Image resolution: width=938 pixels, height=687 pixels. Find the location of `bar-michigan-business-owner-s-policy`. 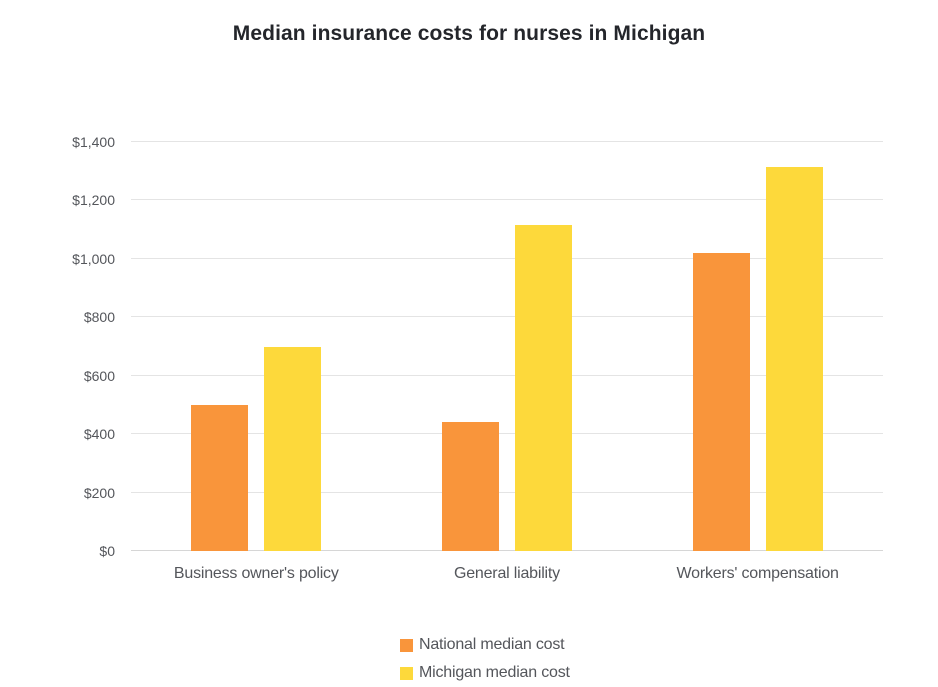

bar-michigan-business-owner-s-policy is located at coordinates (293, 448).